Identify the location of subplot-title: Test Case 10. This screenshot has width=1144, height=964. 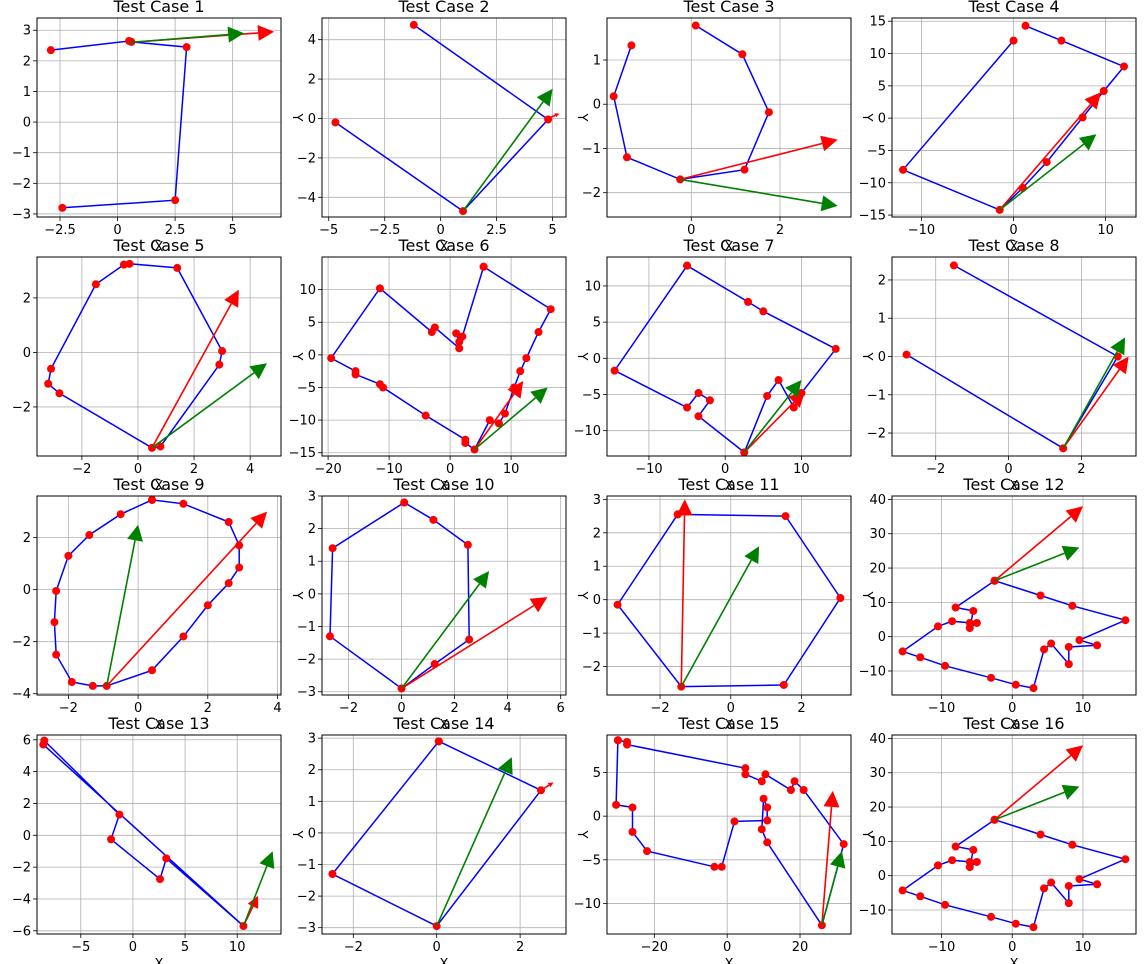
(443, 484).